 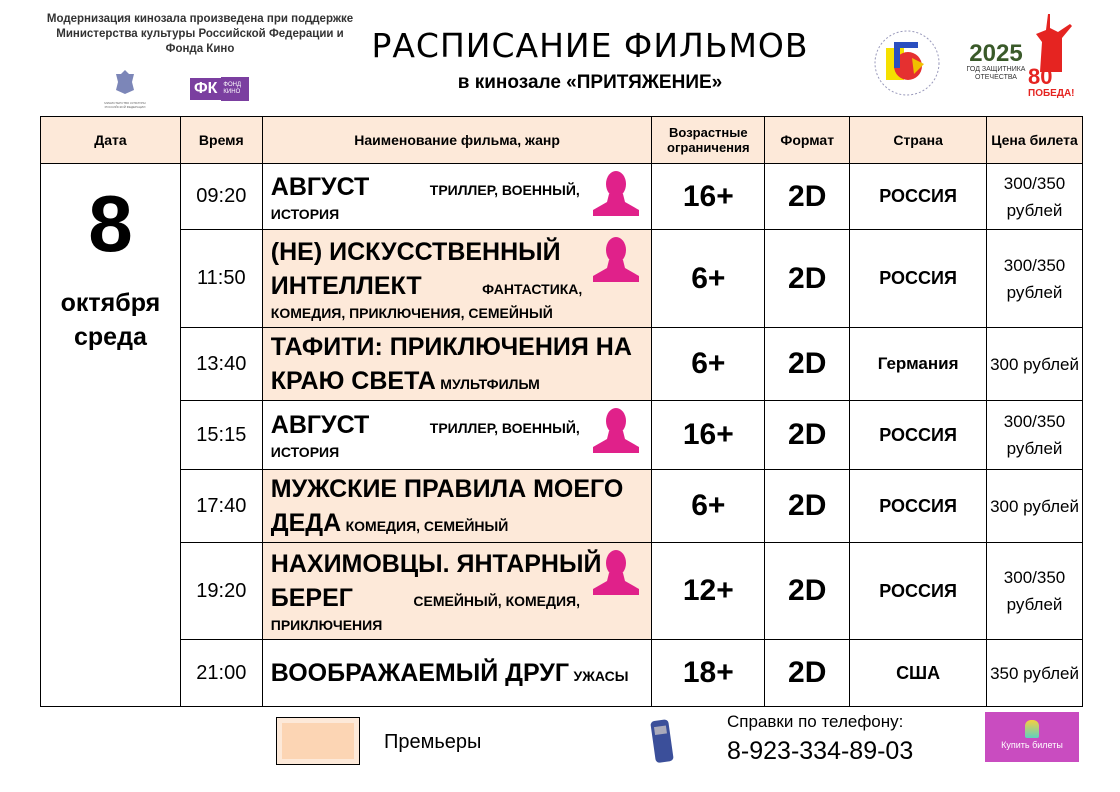 What do you see at coordinates (490, 384) in the screenshot?
I see `film-genre: МУЛЬТФИЛЬМ` at bounding box center [490, 384].